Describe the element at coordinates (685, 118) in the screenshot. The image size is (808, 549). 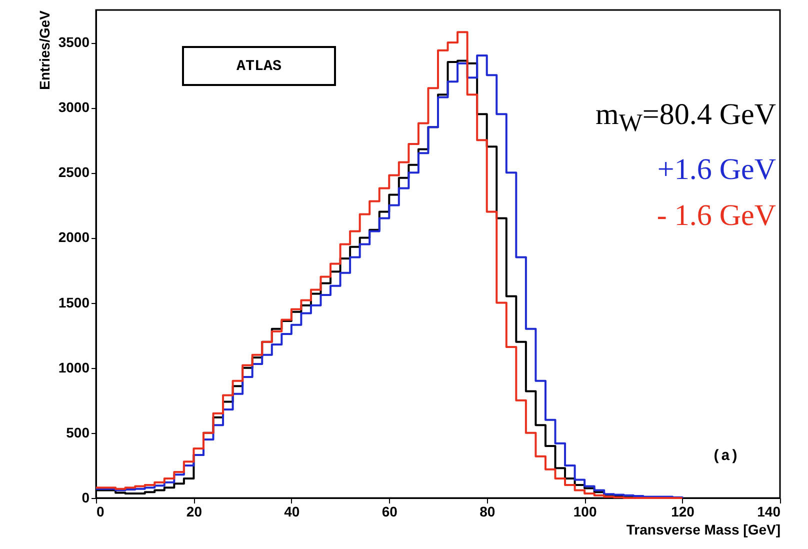
I see `text: m$_{W}$=80.4 GeV` at that location.